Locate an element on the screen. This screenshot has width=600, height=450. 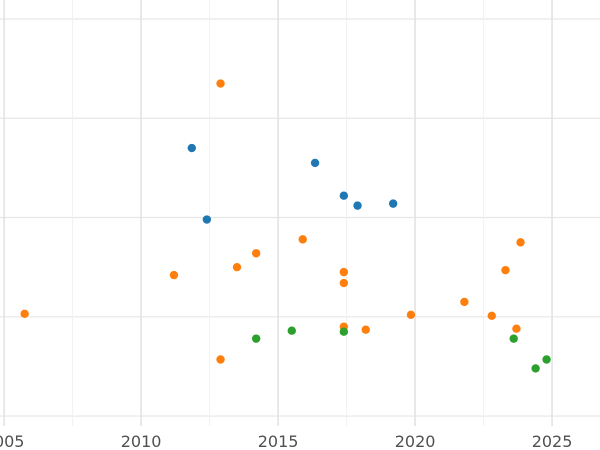
x-axis-ticks: 2005 2010 2015 2020 2025 is located at coordinates (286, 441).